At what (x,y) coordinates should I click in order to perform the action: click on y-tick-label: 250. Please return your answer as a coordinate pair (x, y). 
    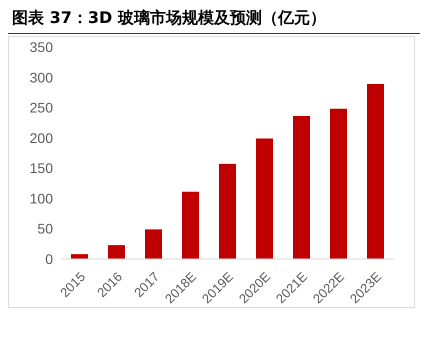
    Looking at the image, I should click on (42, 108).